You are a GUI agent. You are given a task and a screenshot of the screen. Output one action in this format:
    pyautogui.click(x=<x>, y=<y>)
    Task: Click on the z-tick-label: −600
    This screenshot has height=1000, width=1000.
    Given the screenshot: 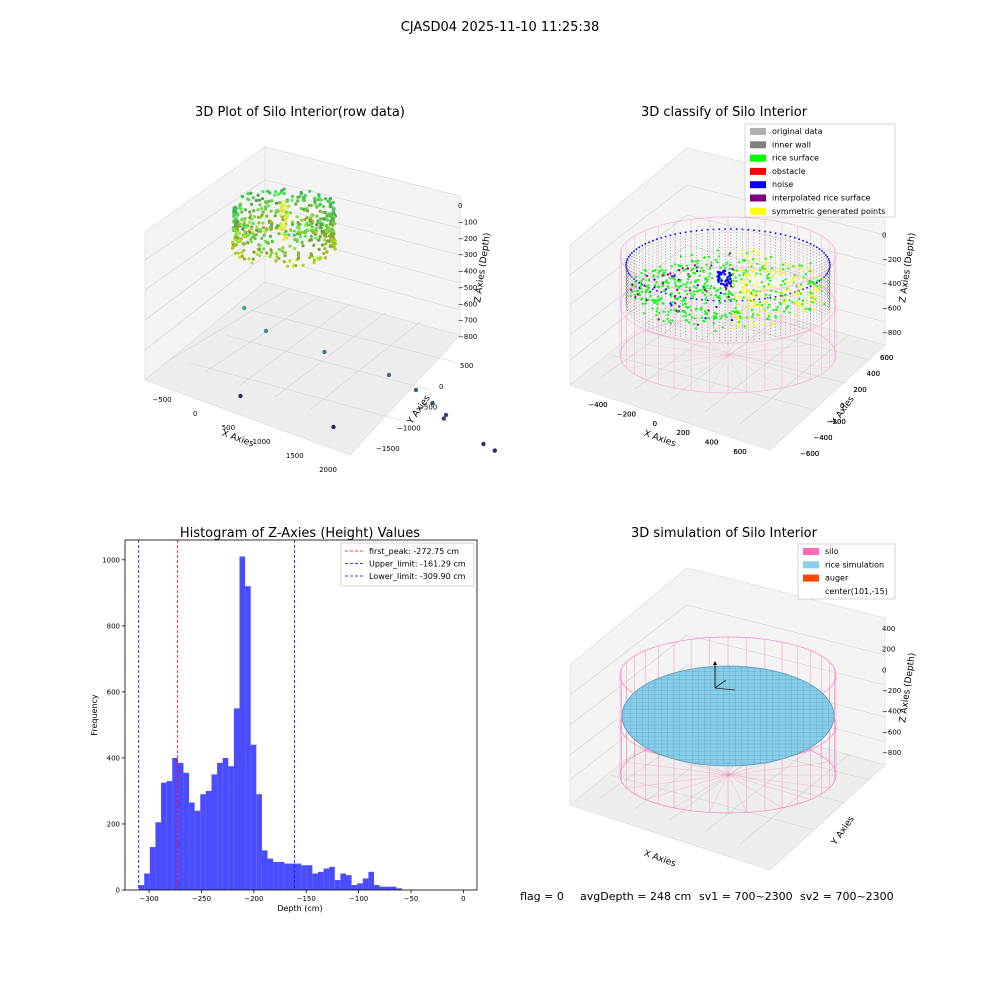 What is the action you would take?
    pyautogui.click(x=891, y=309)
    